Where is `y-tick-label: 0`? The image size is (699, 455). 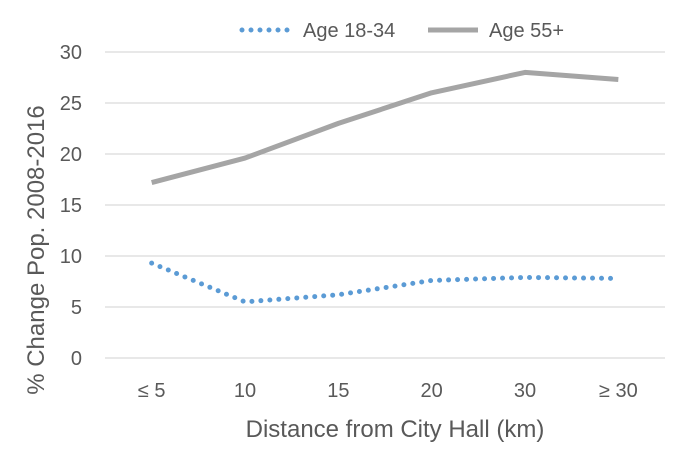 y-tick-label: 0 is located at coordinates (76, 359).